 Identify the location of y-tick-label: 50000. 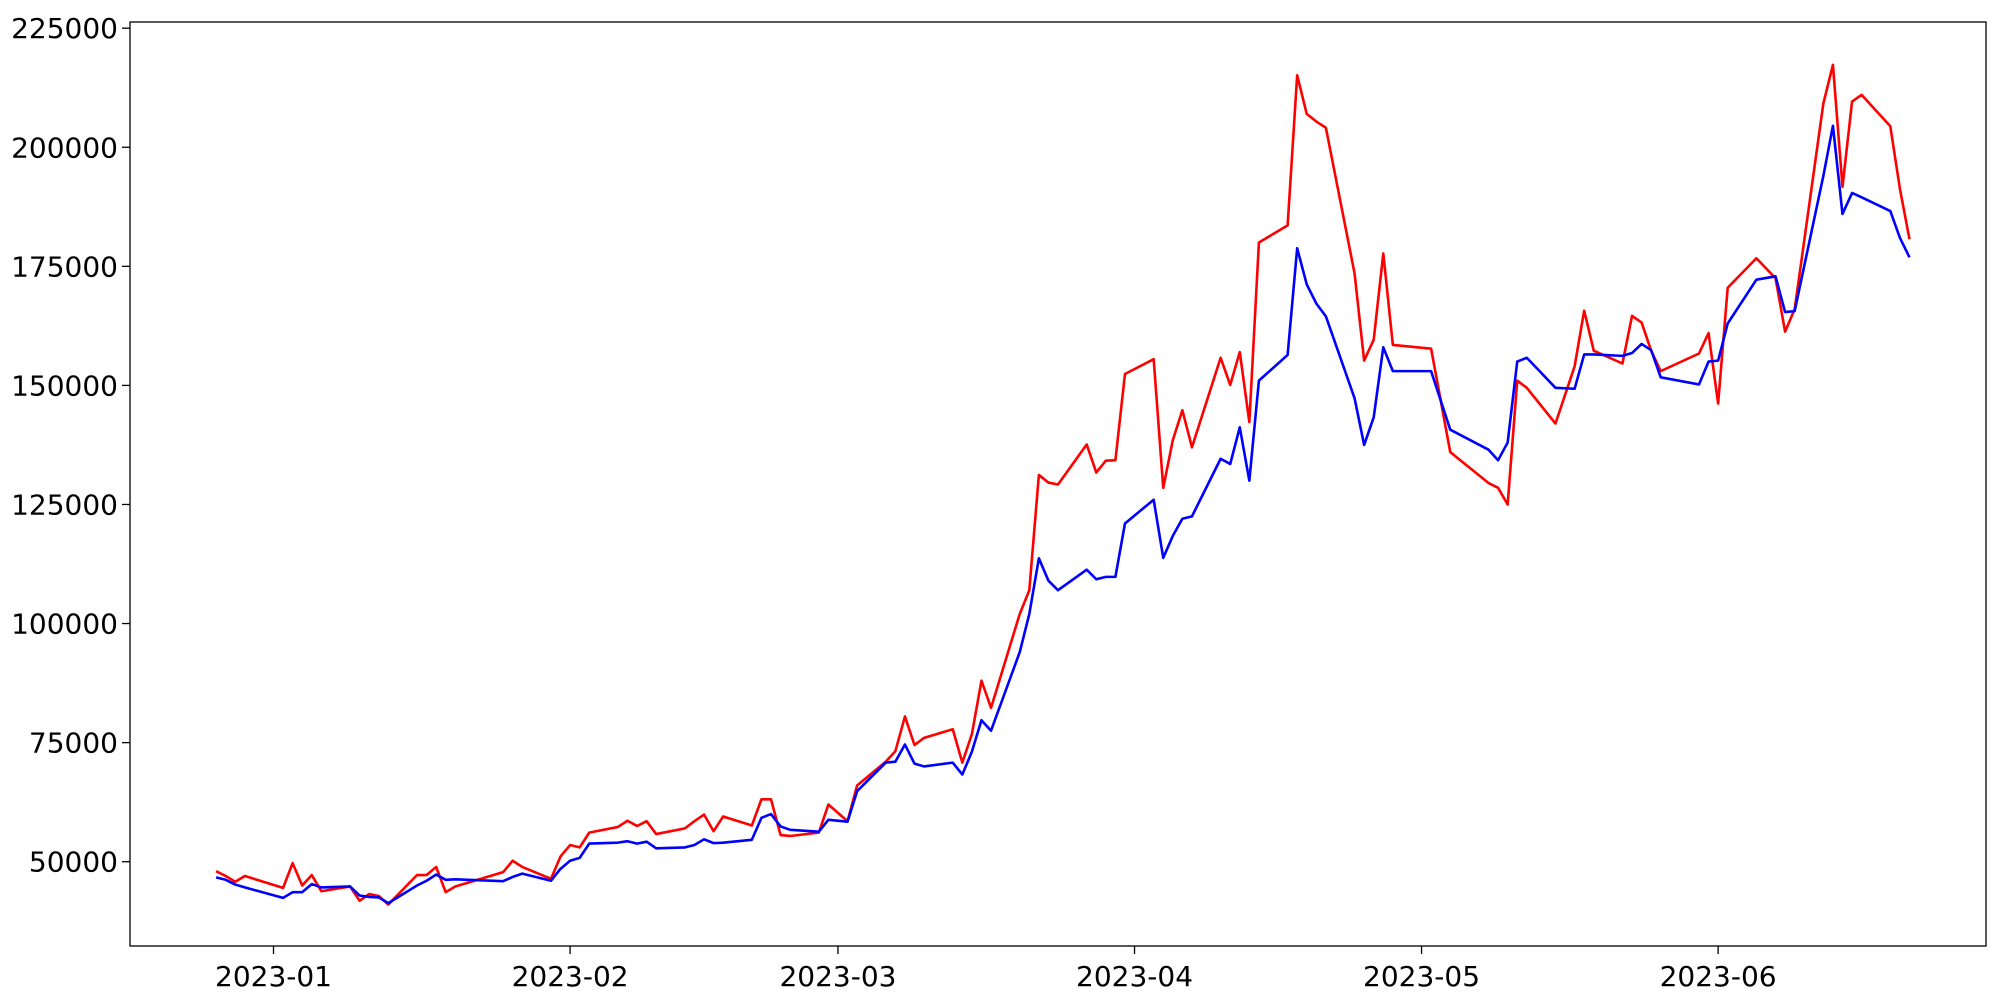
(73, 862).